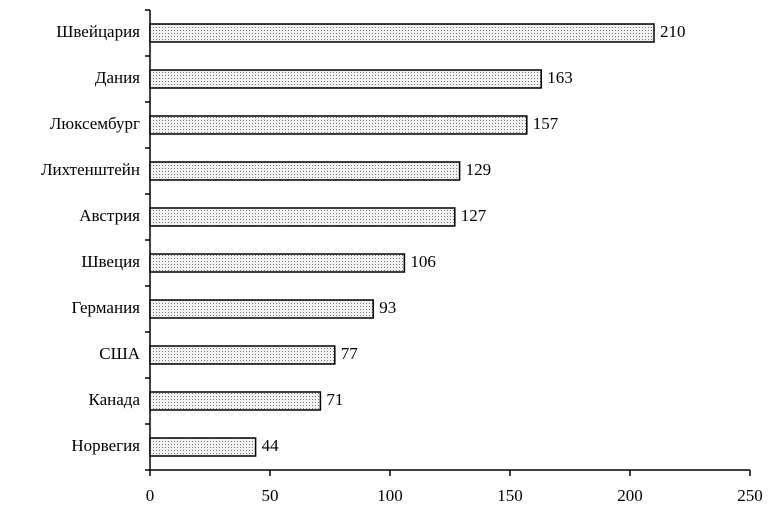 This screenshot has height=511, width=771. I want to click on y-tick-label: Норвегия, so click(105, 445).